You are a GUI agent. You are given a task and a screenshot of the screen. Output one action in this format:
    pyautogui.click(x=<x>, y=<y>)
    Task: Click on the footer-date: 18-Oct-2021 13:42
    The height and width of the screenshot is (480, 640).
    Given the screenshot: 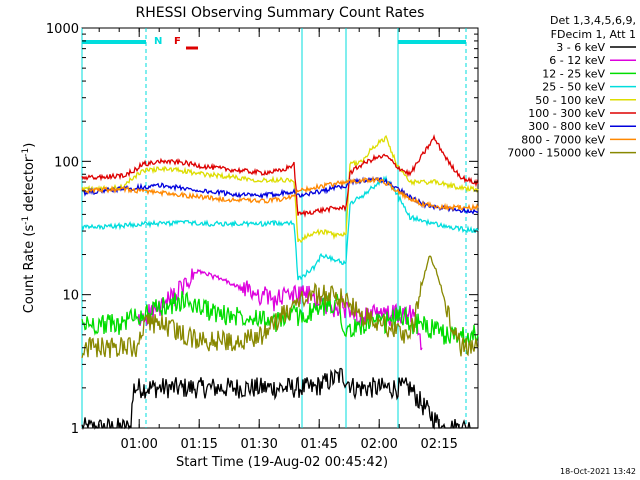 What is the action you would take?
    pyautogui.click(x=598, y=471)
    